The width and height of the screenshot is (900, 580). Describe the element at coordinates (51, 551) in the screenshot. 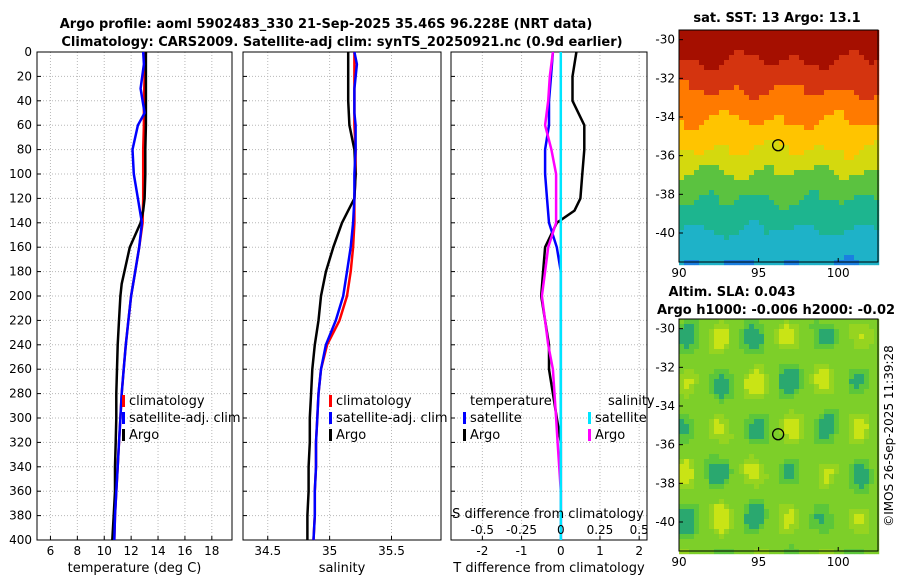

I see `x-tick-label: 6` at that location.